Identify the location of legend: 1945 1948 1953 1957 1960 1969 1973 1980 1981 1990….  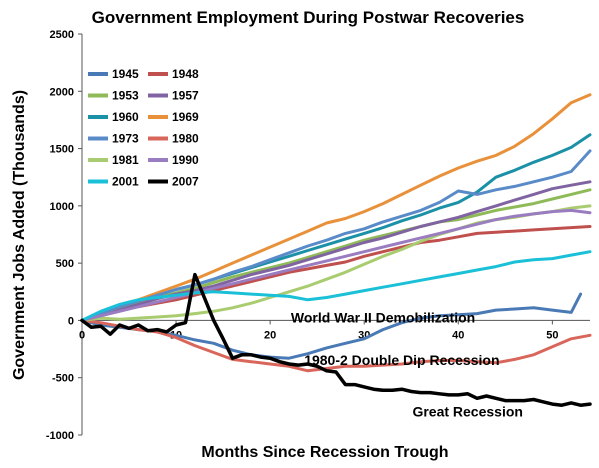
(143, 128).